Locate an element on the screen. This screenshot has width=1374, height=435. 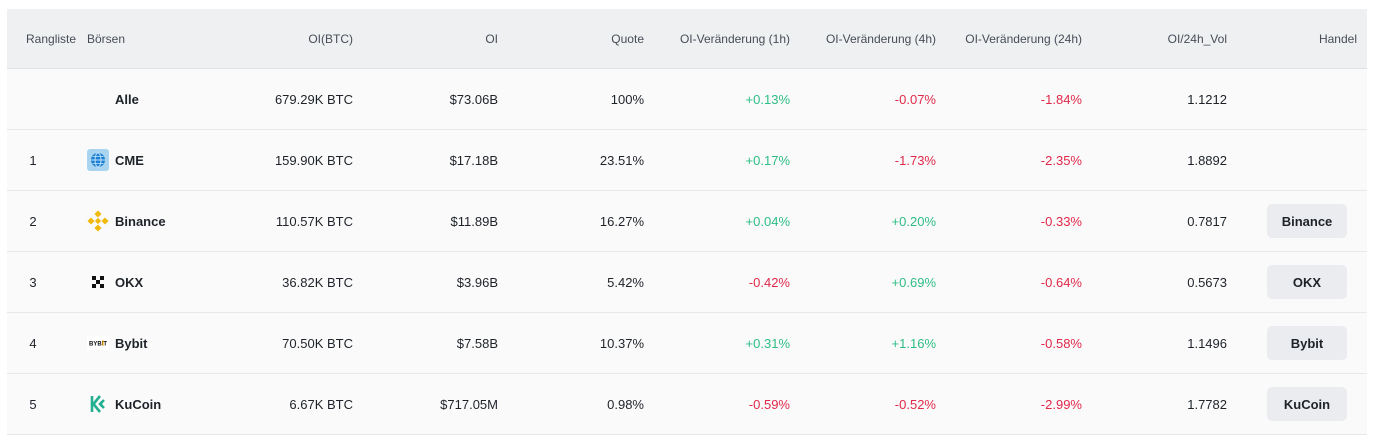
change-1h-value: -0.59% is located at coordinates (769, 404).